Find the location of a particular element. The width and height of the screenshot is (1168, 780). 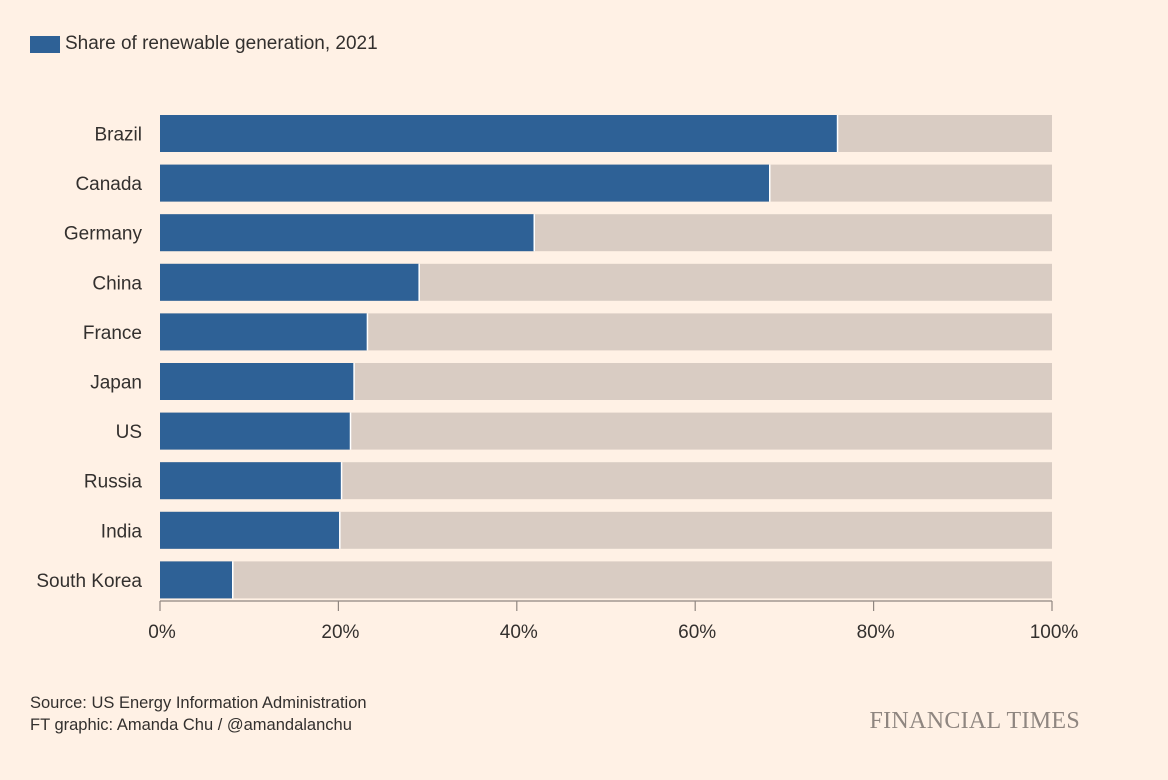

x-tick-label-100: 100% is located at coordinates (1054, 632).